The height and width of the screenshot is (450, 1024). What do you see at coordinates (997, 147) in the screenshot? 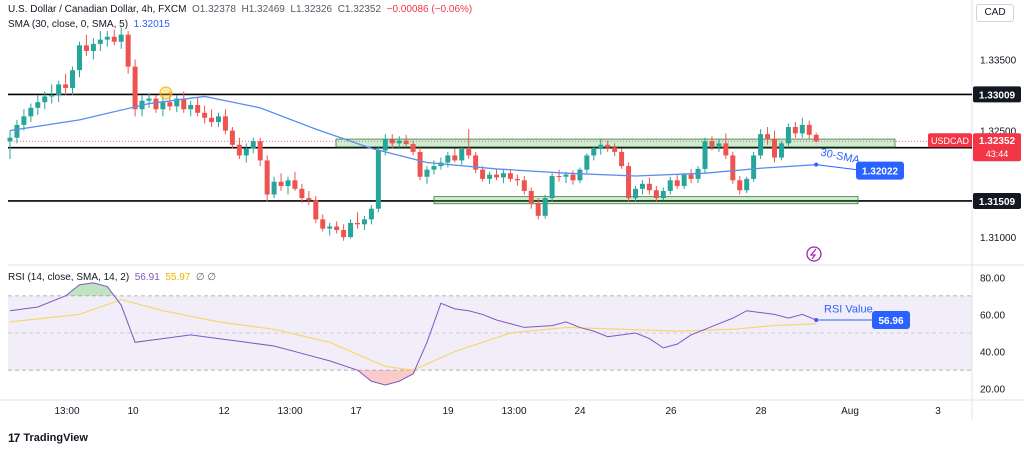
I see `price-badge` at bounding box center [997, 147].